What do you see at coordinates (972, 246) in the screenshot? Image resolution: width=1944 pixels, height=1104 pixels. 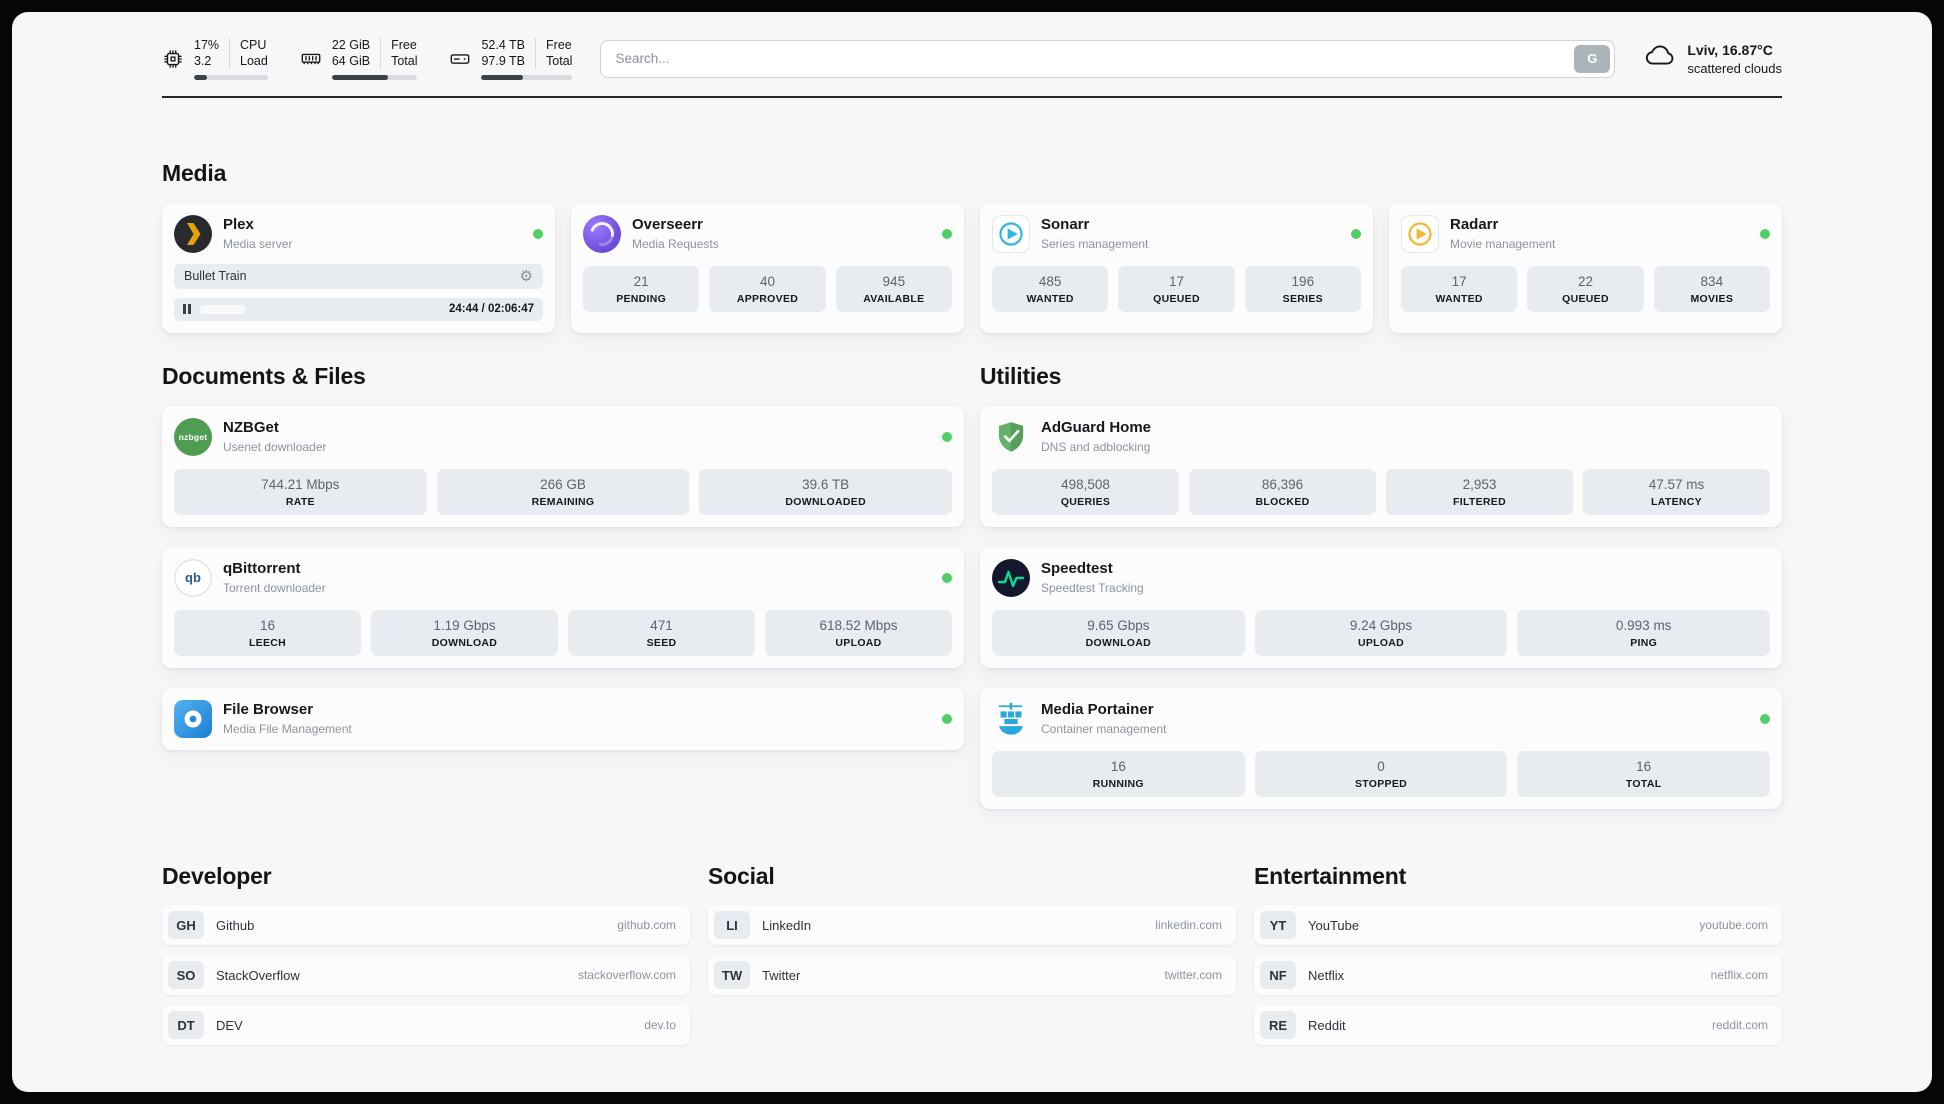 I see `section-media: Media Plex Media server` at bounding box center [972, 246].